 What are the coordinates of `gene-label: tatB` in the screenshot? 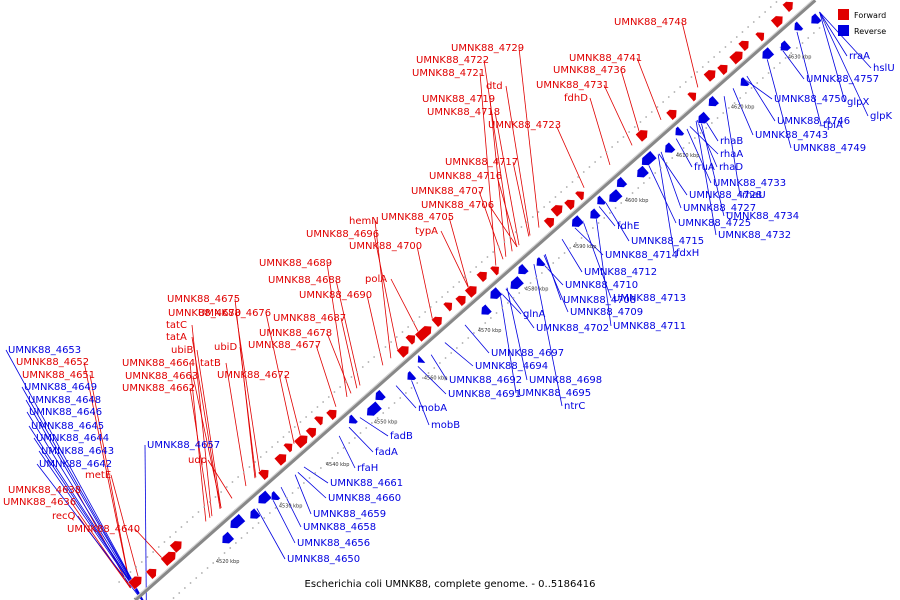 It's located at (210, 363).